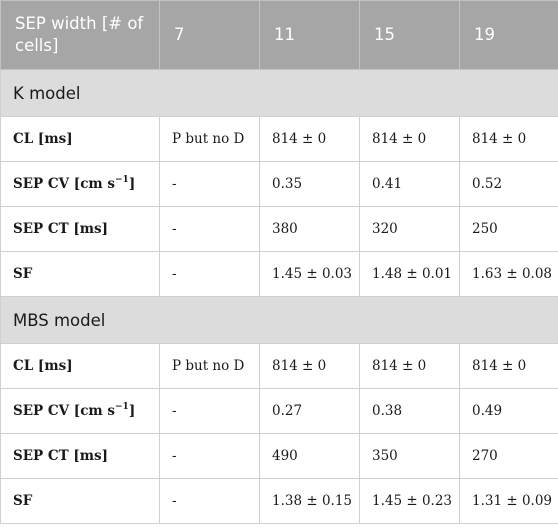  I want to click on section-title: K model, so click(279, 93).